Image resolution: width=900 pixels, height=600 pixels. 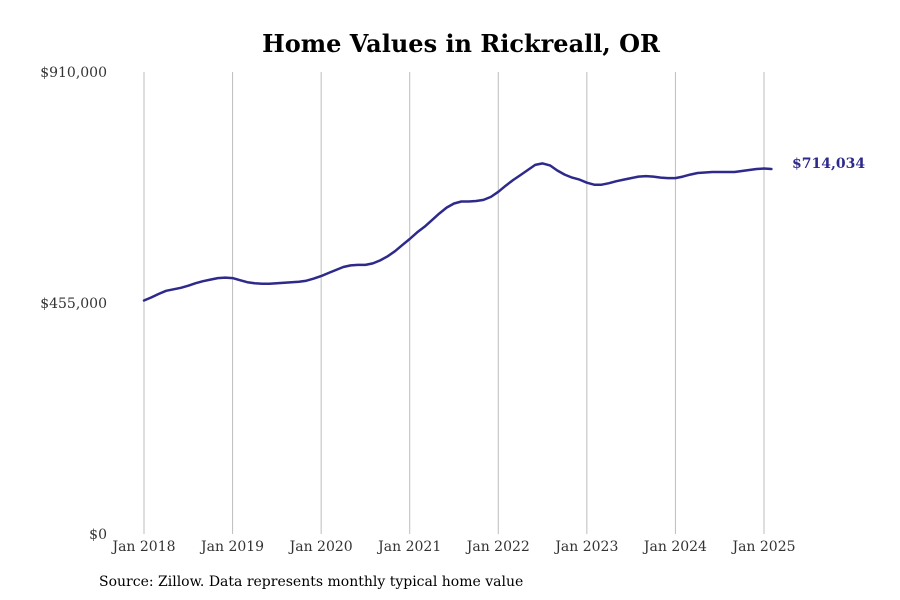 I want to click on y-axis-ticks: $0 $455,000 $910,000, so click(x=73, y=304).